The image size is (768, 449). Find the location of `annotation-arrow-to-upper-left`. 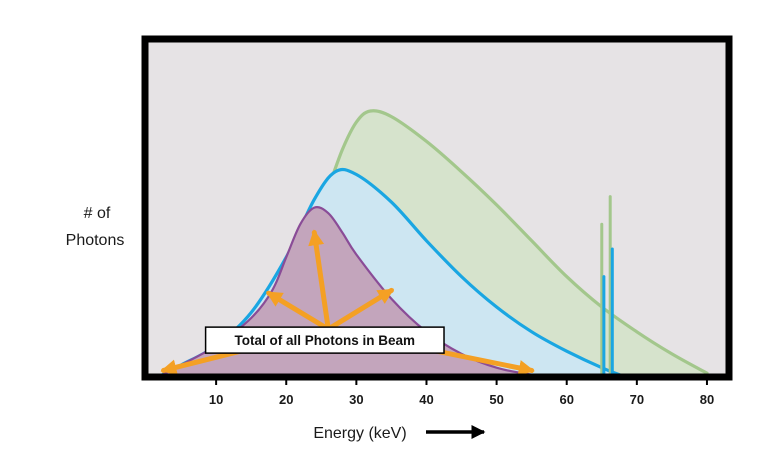

annotation-arrow-to-upper-left is located at coordinates (298, 311).